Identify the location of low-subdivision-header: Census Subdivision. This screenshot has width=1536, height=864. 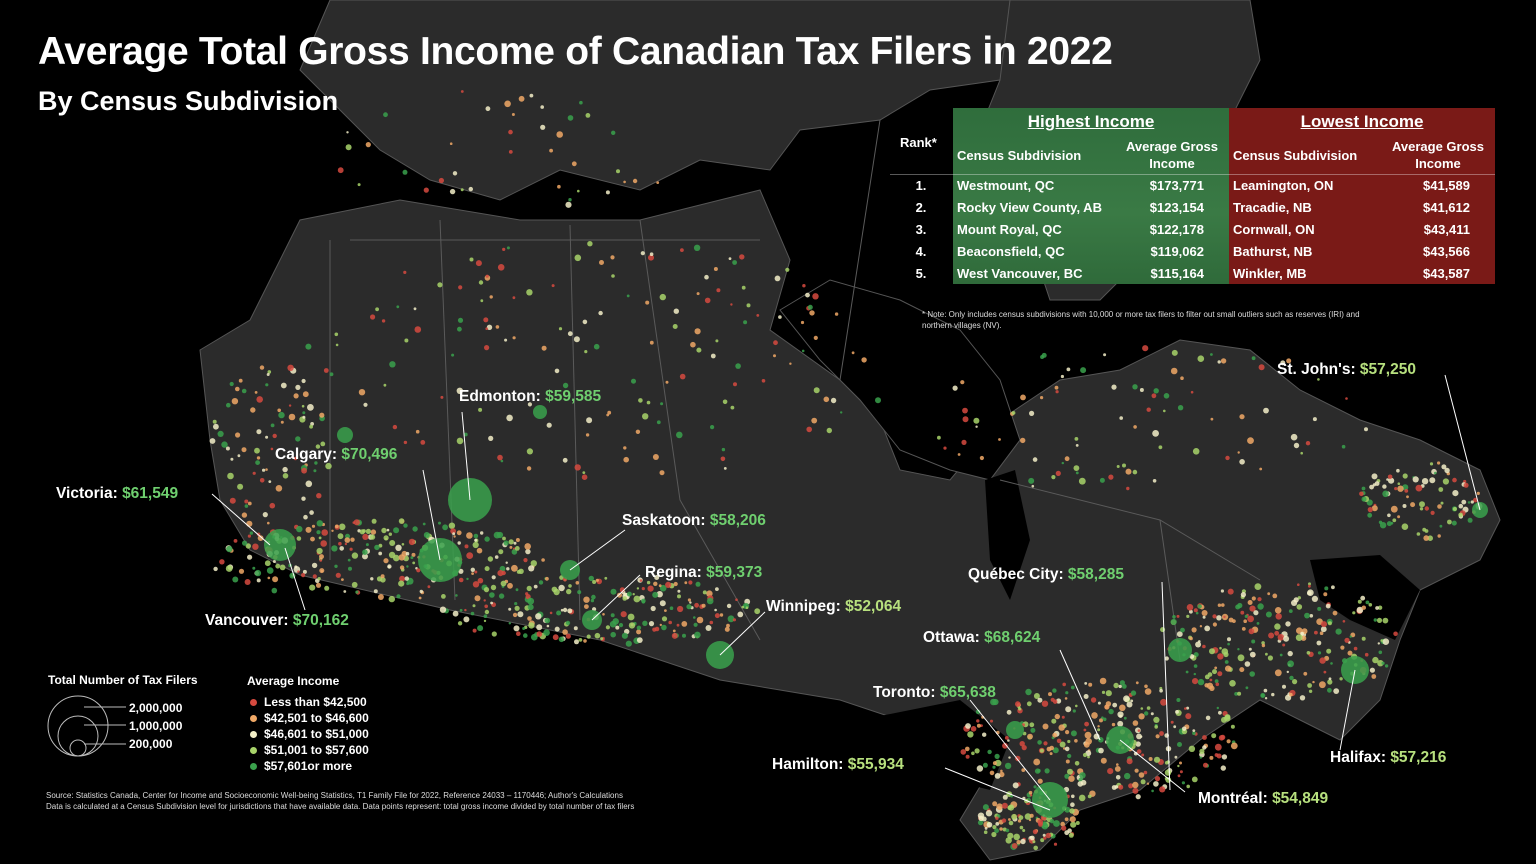
(1295, 155).